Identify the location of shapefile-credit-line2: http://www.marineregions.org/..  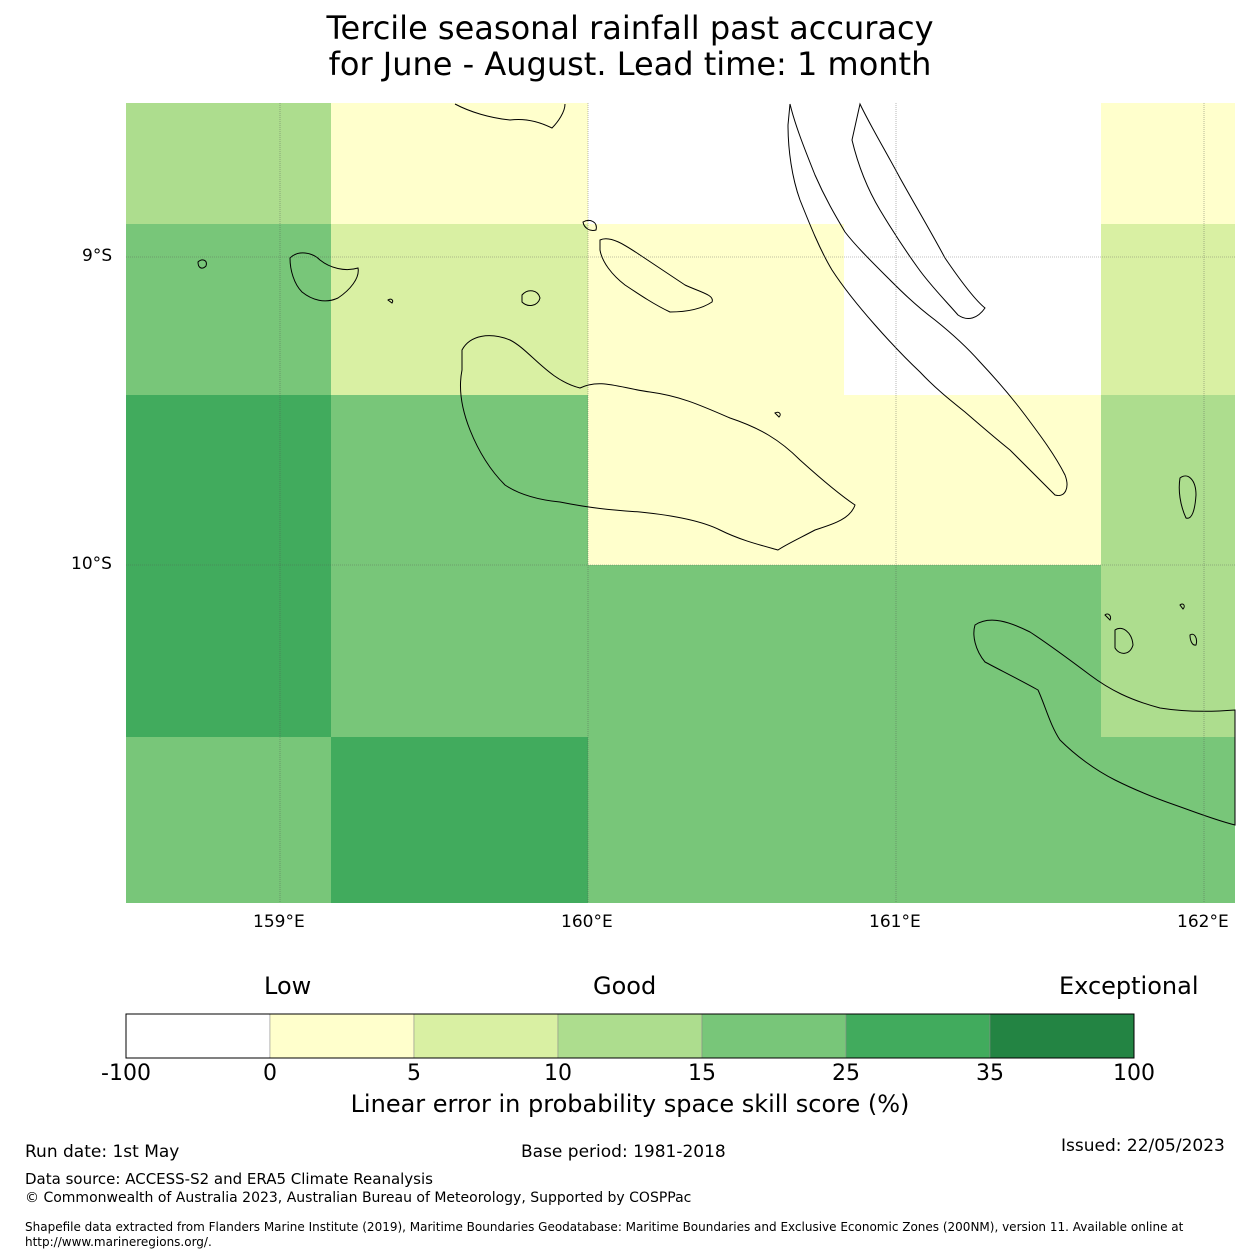
(118, 1242).